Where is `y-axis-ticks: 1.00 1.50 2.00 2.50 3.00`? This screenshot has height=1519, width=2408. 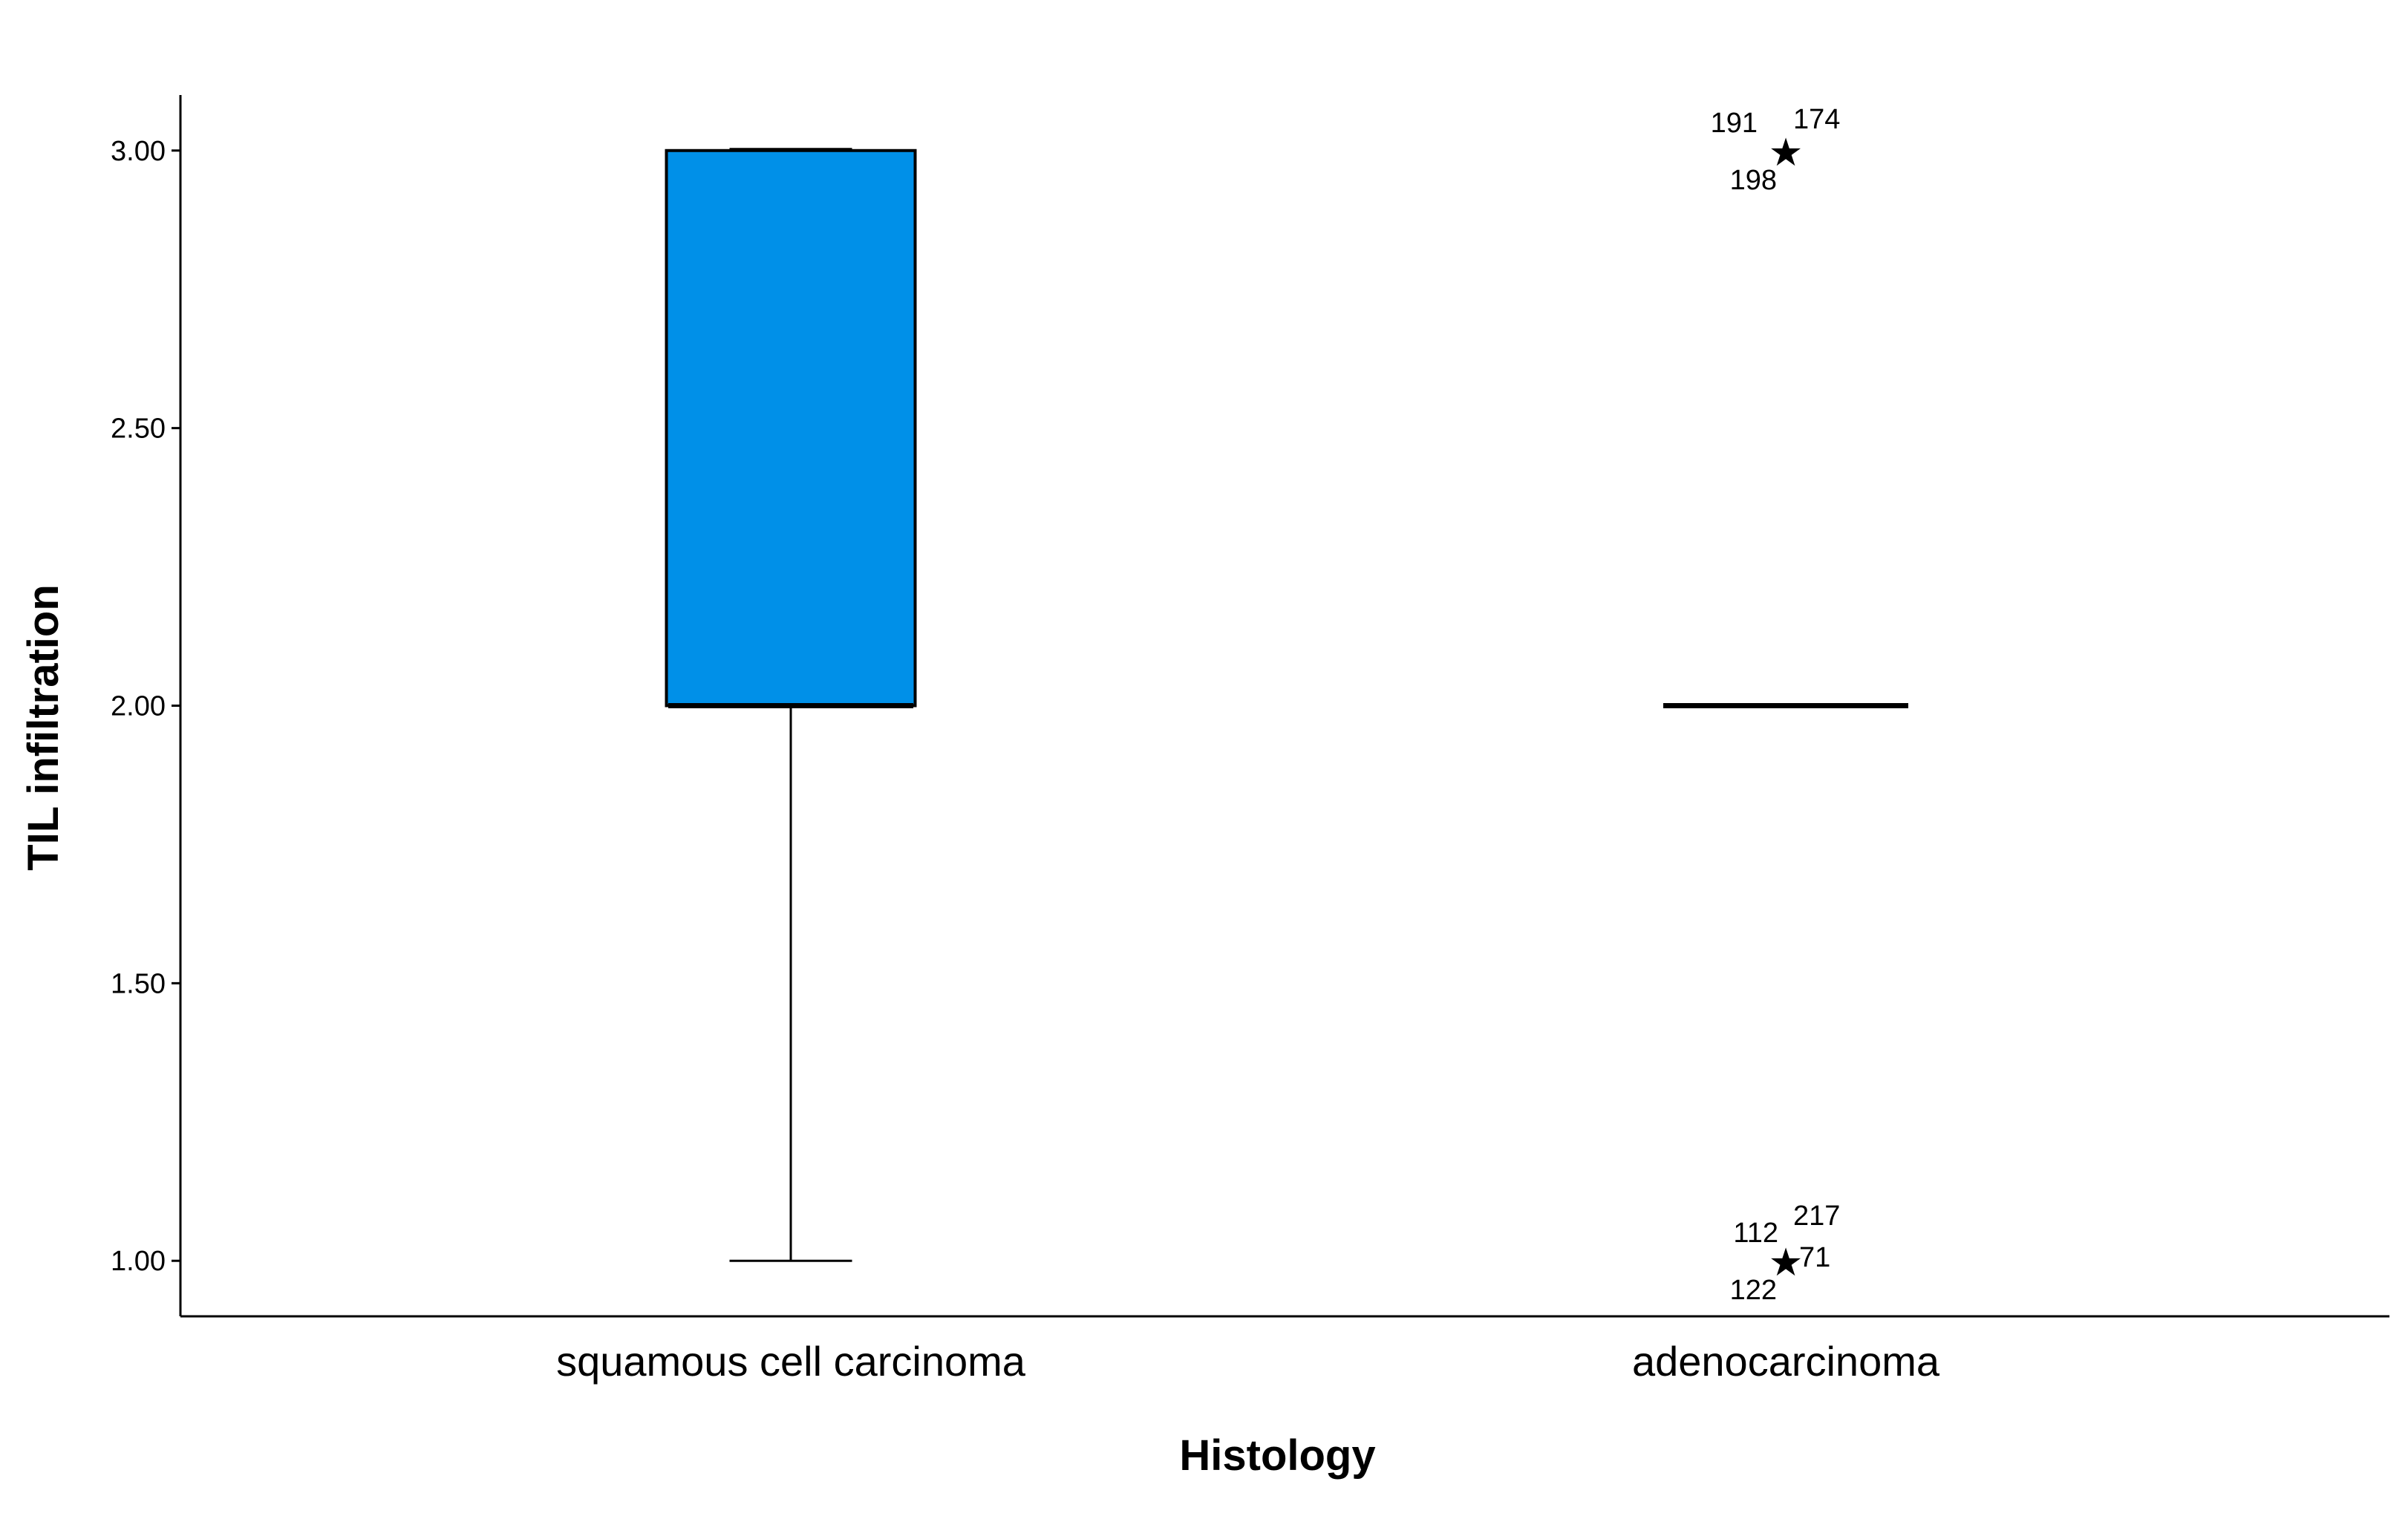
y-axis-ticks: 1.00 1.50 2.00 2.50 3.00 is located at coordinates (145, 706).